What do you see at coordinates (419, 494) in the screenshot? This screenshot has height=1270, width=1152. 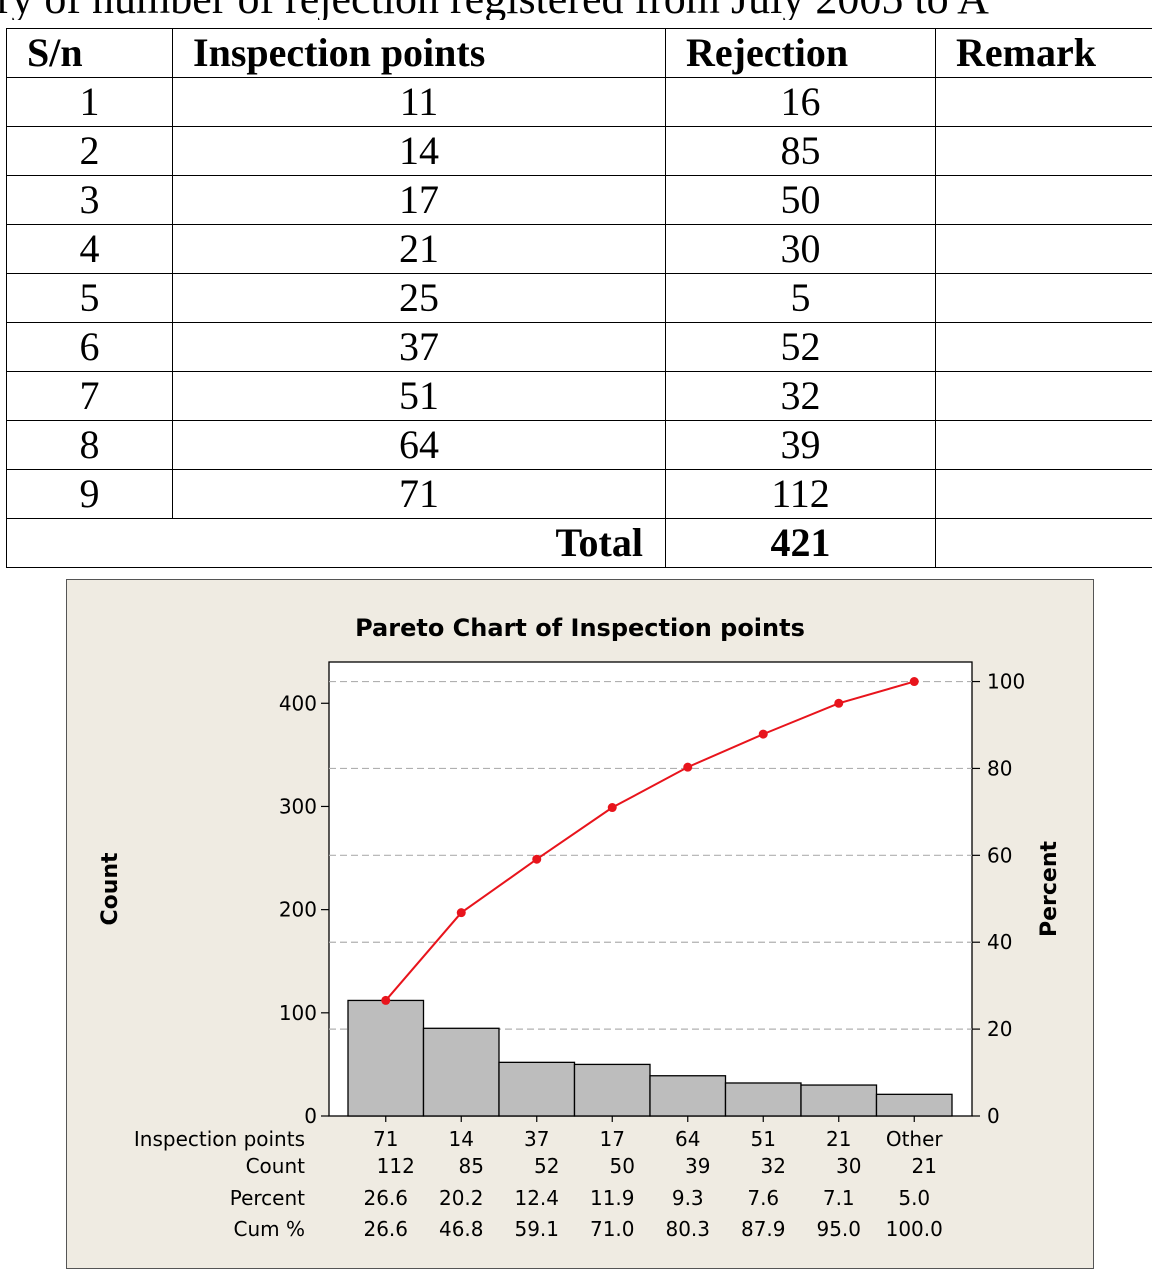 I see `cell-inspection-point: 71` at bounding box center [419, 494].